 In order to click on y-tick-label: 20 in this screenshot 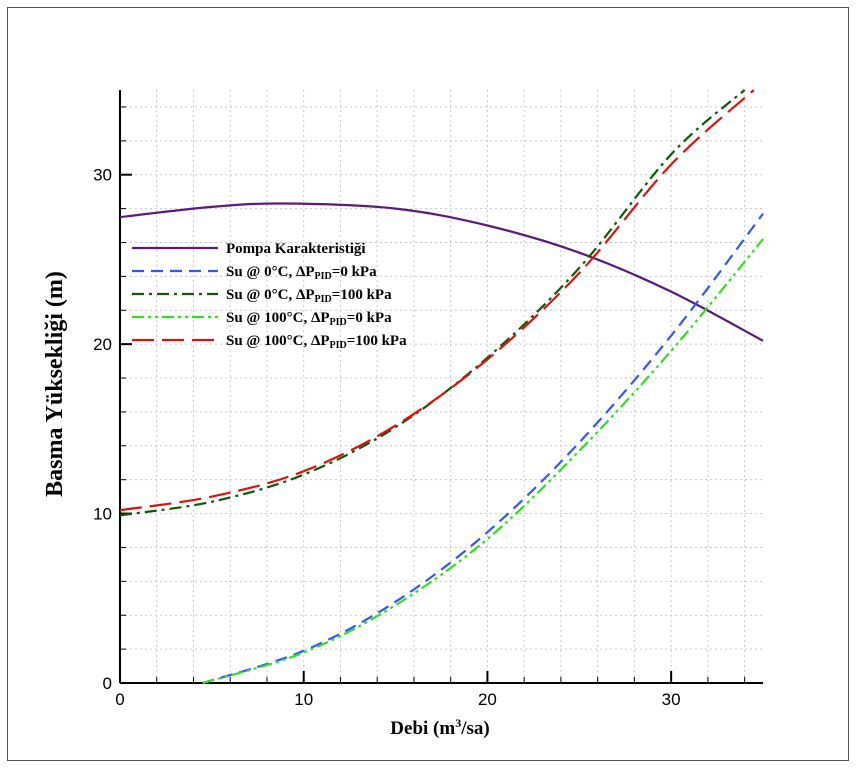, I will do `click(102, 344)`.